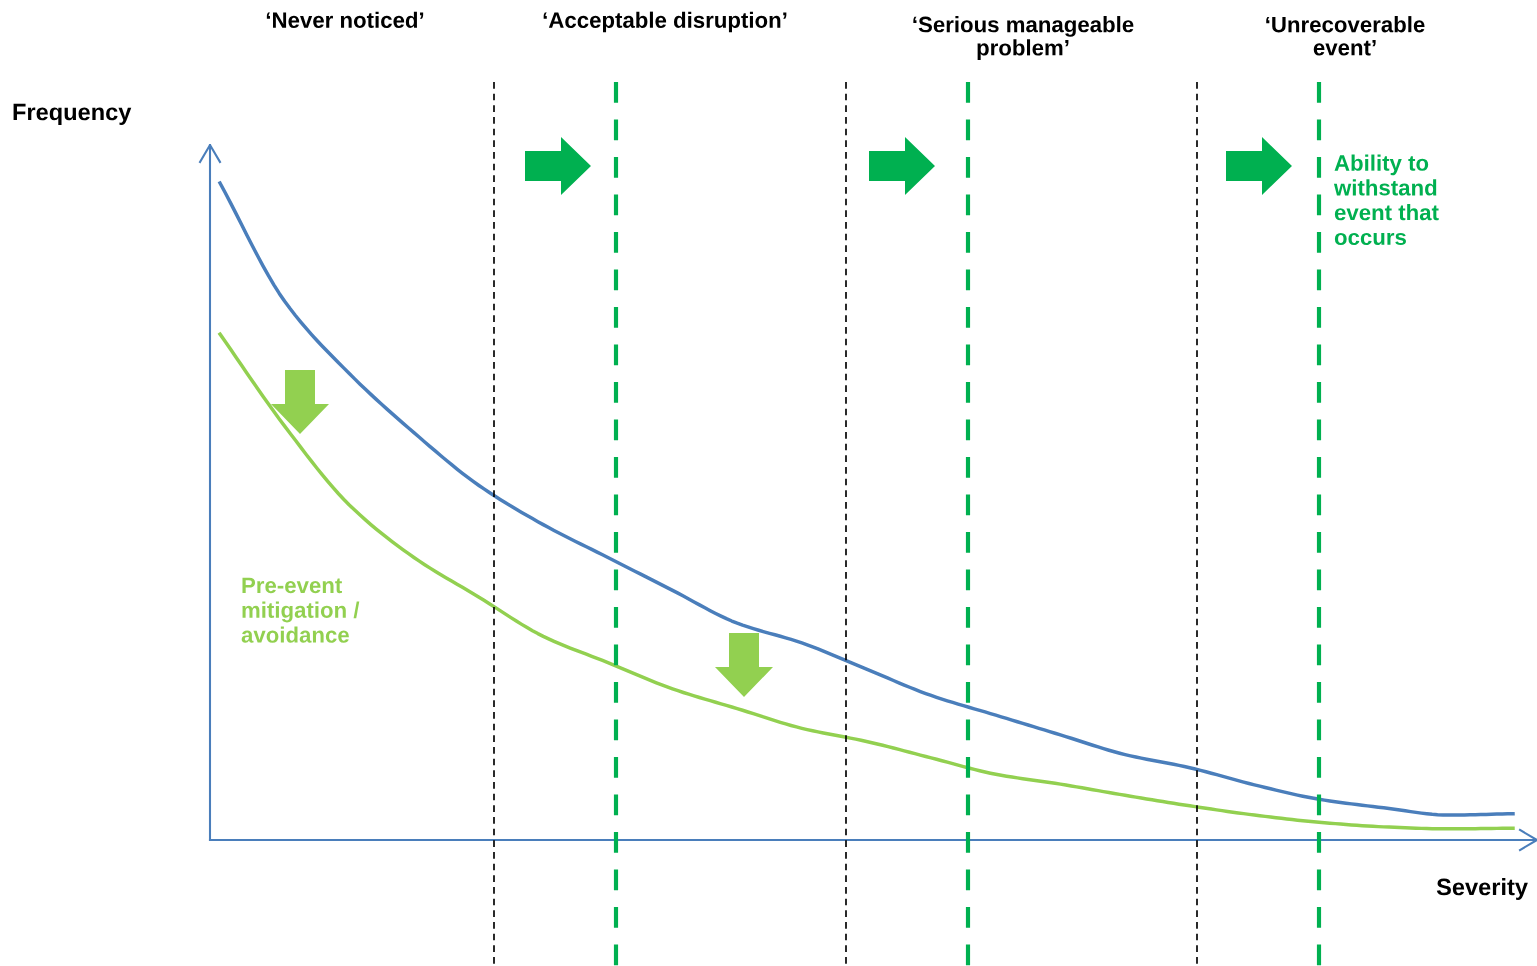  What do you see at coordinates (345, 19) in the screenshot?
I see `text: ‘Never noticed’` at bounding box center [345, 19].